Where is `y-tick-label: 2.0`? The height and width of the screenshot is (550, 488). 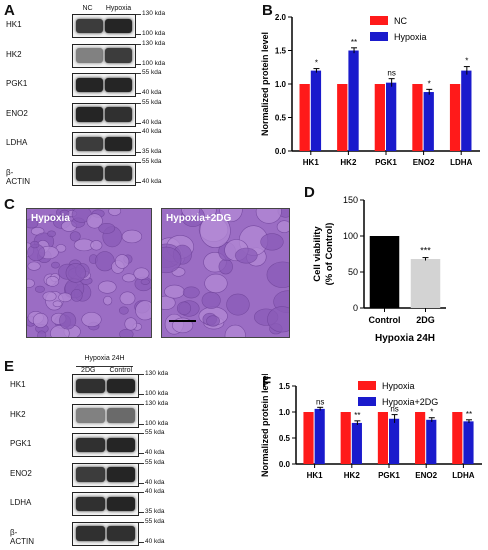
y-tick-label: 2.0 is located at coordinates (281, 17).